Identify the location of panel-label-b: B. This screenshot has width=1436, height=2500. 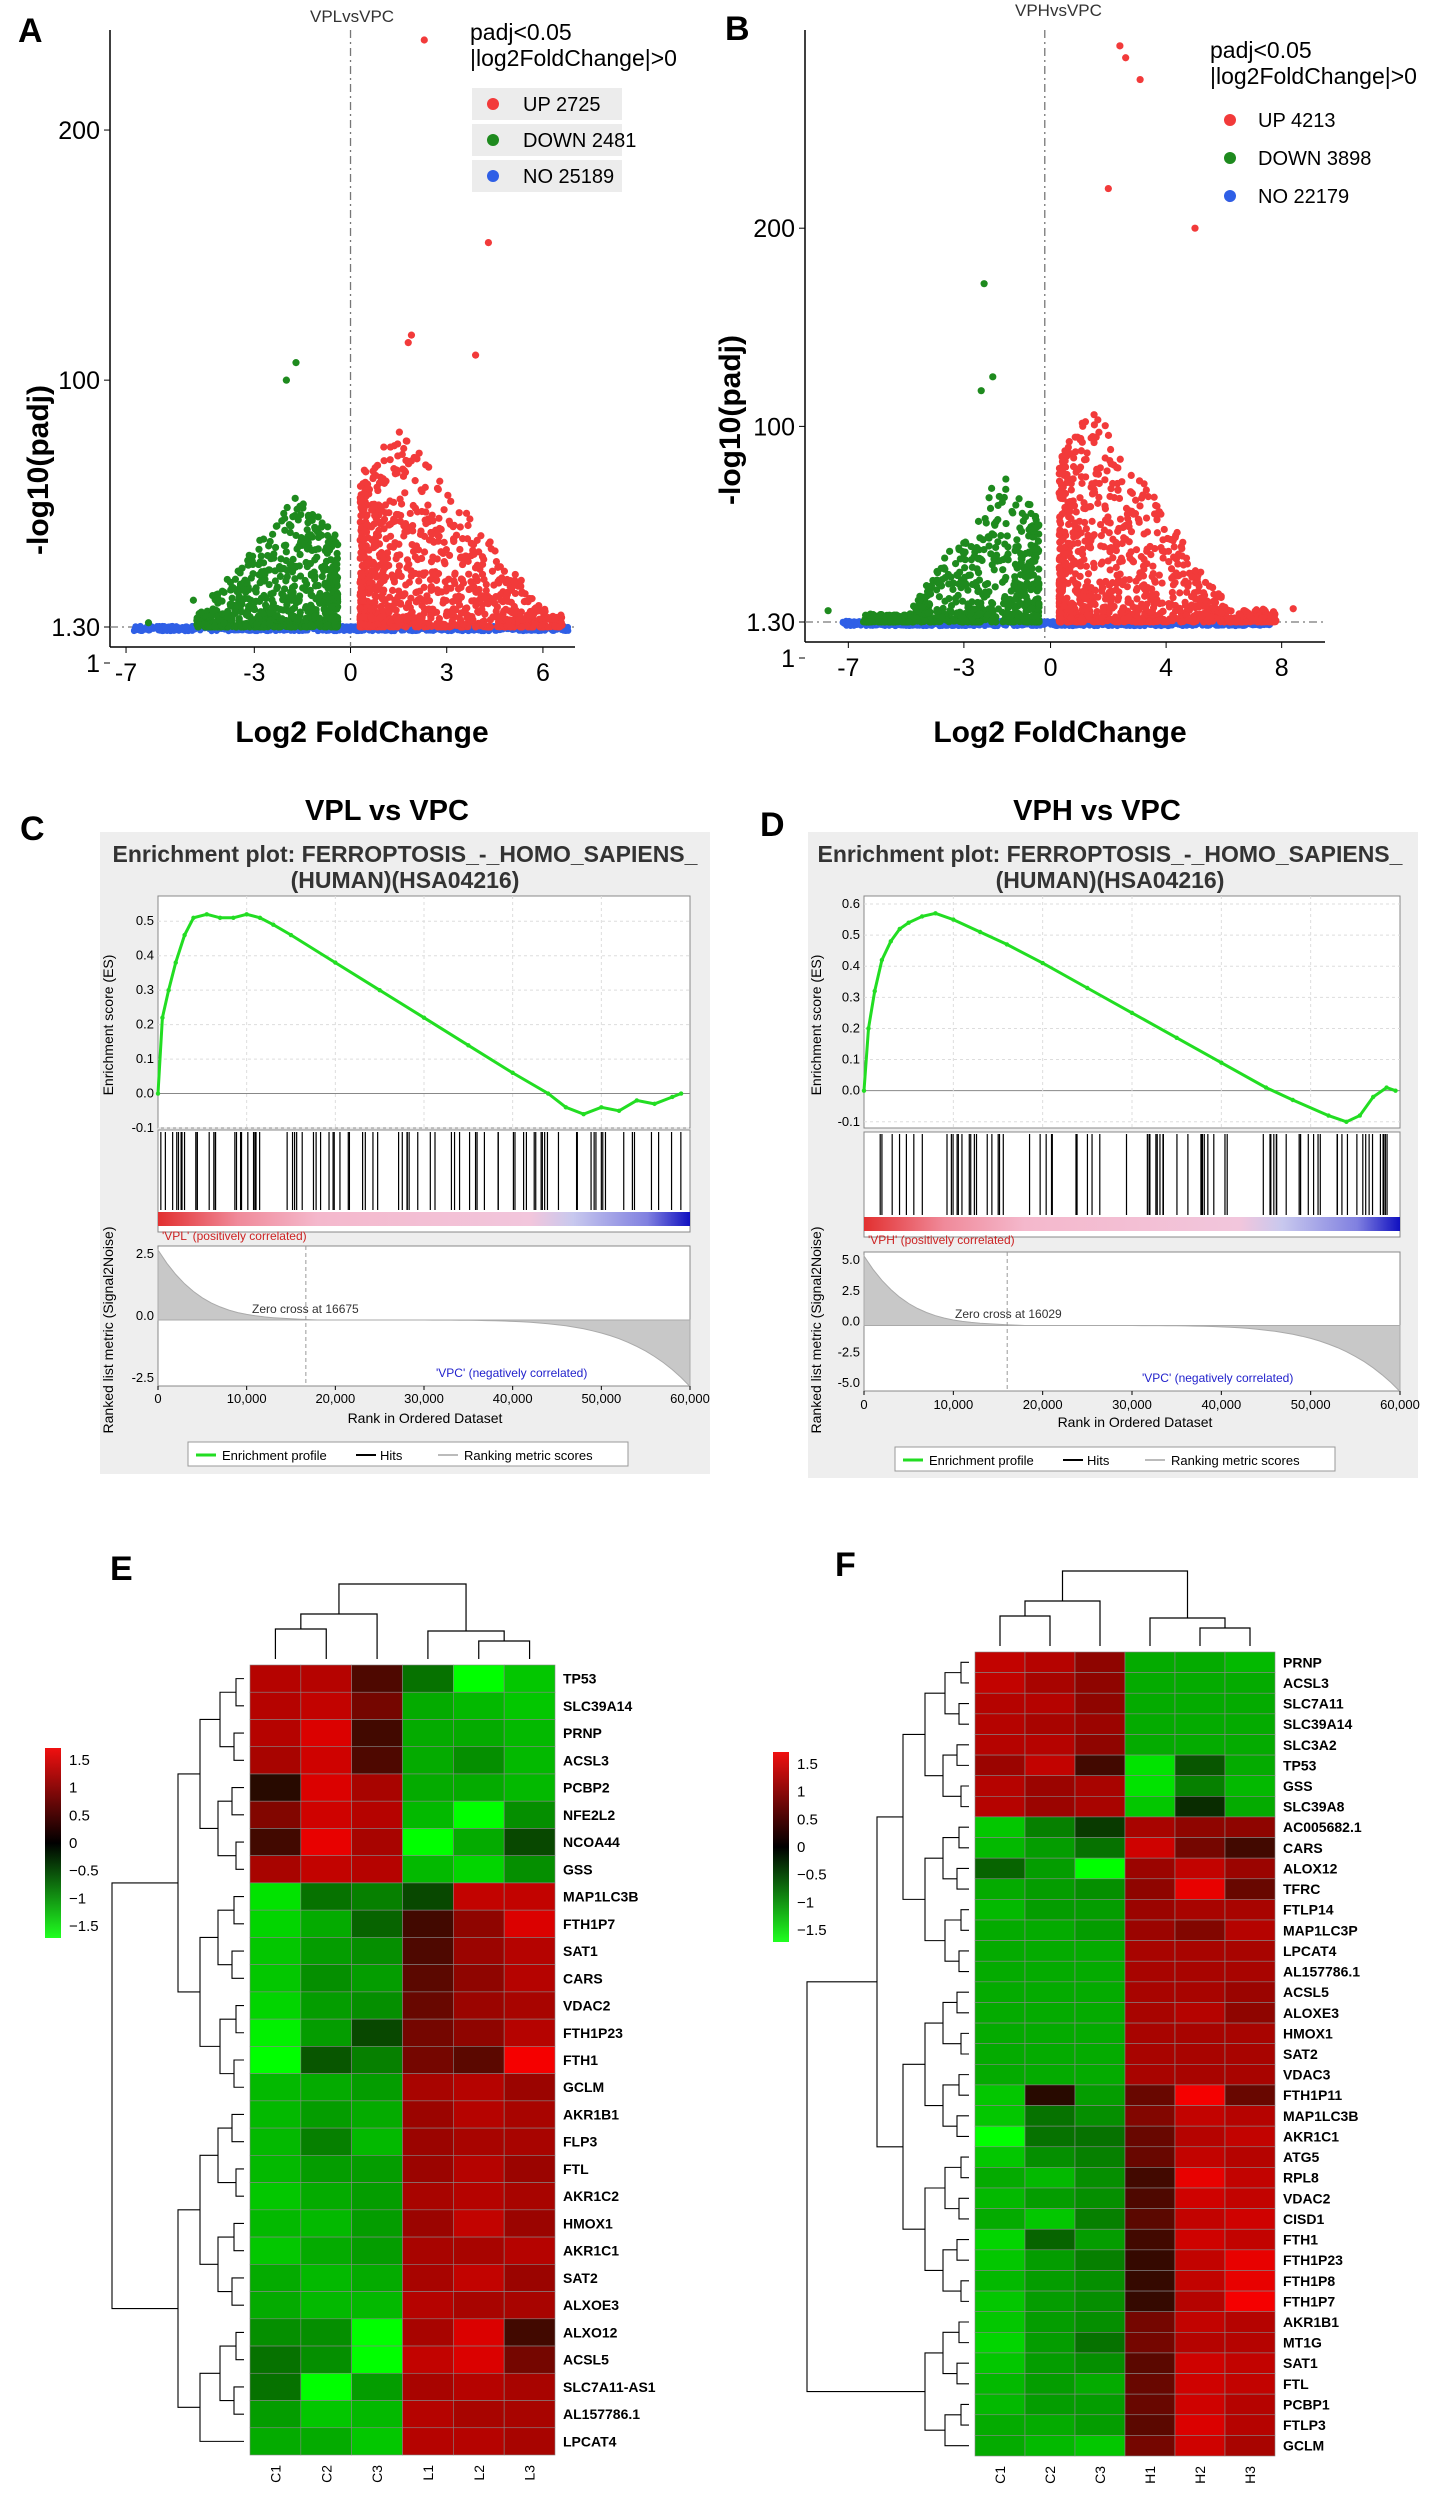
(737, 29).